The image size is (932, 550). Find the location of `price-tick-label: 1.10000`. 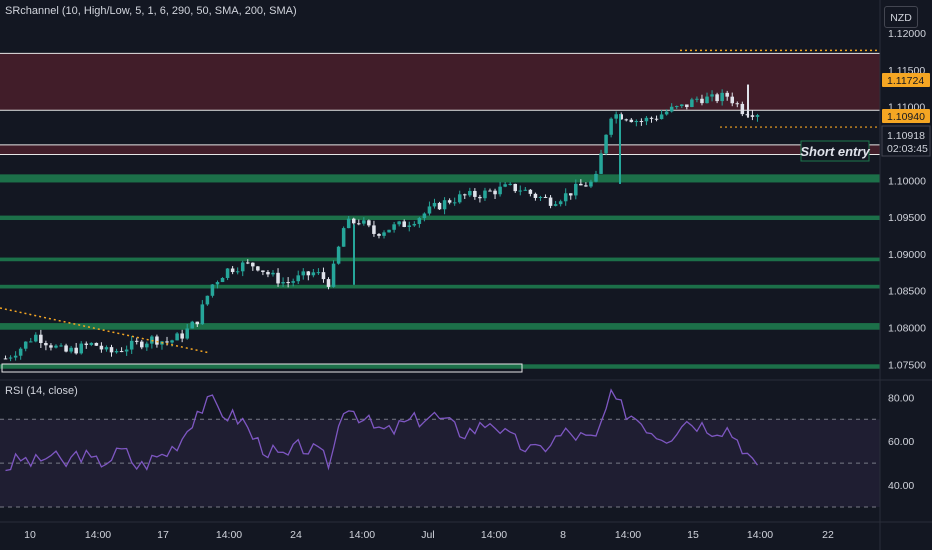

price-tick-label: 1.10000 is located at coordinates (907, 181).